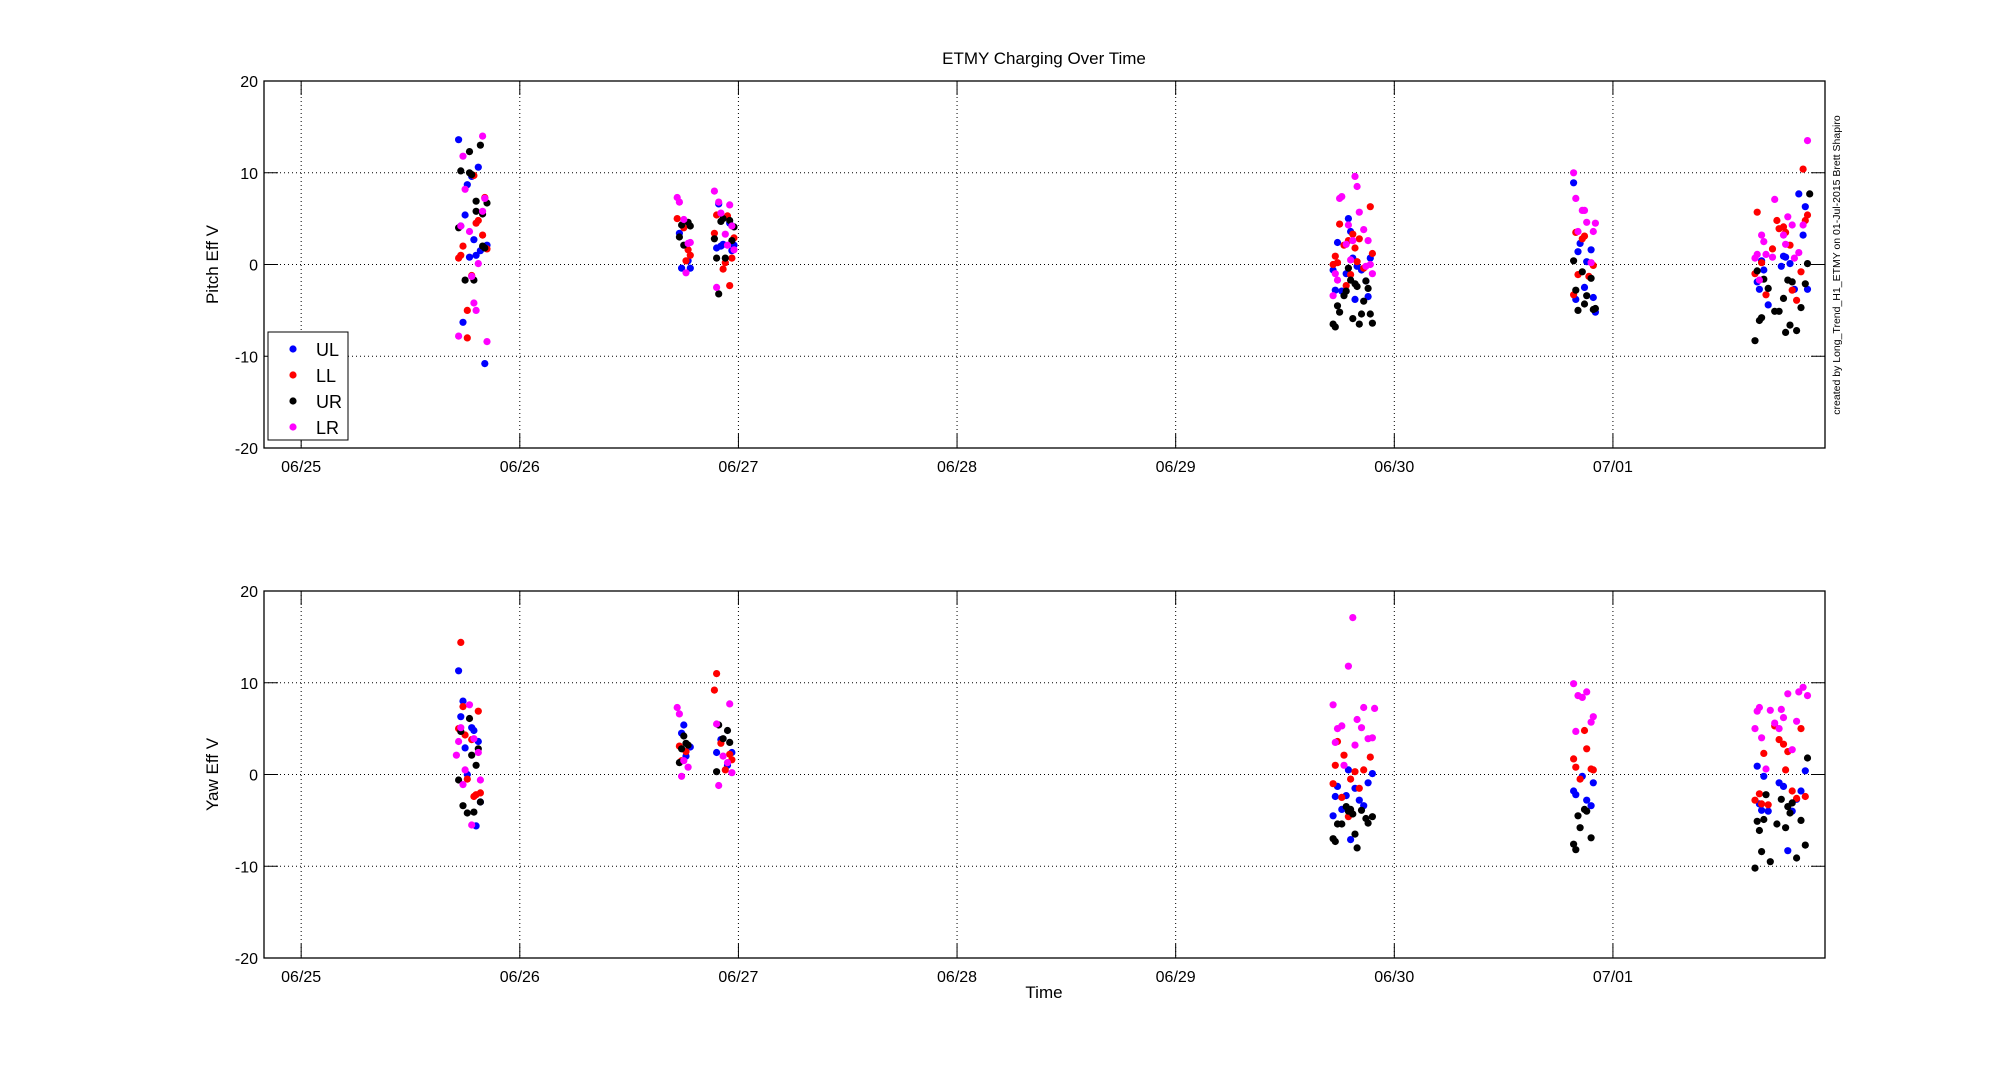 The image size is (2007, 1075). What do you see at coordinates (1133, 252) in the screenshot?
I see `series-ul` at bounding box center [1133, 252].